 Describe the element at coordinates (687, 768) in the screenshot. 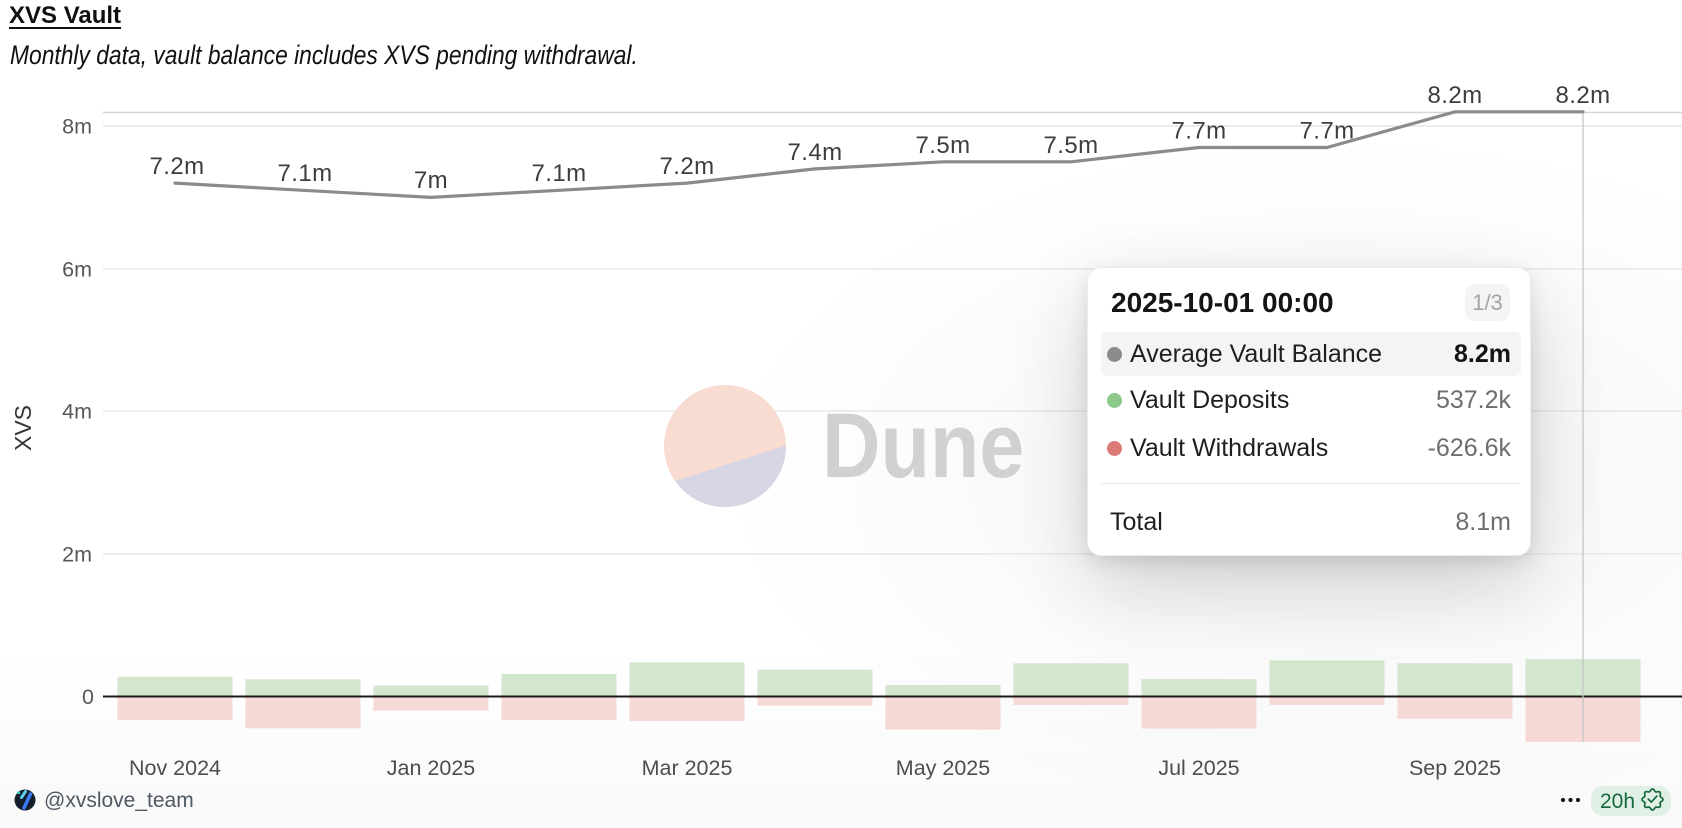

I see `svg-text: Mar 2025` at that location.